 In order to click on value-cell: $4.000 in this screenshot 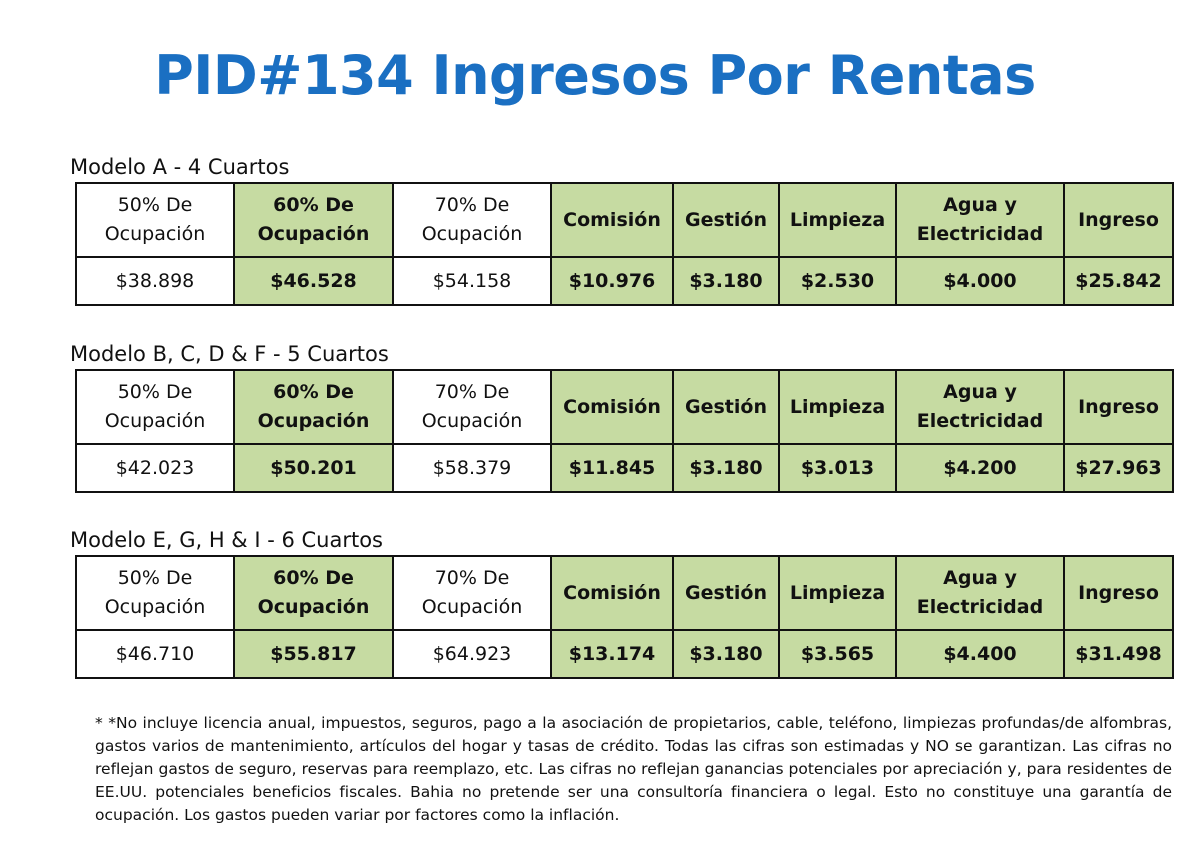, I will do `click(980, 281)`.